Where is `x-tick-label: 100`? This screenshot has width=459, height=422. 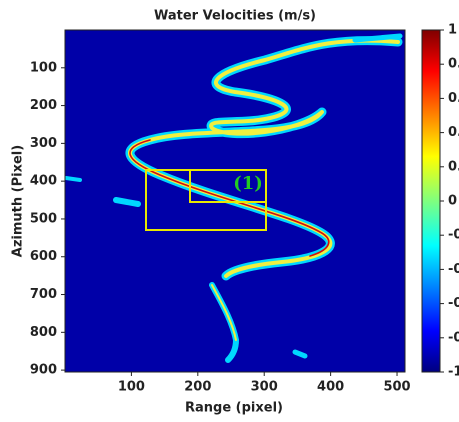 x-tick-label: 100 is located at coordinates (131, 387).